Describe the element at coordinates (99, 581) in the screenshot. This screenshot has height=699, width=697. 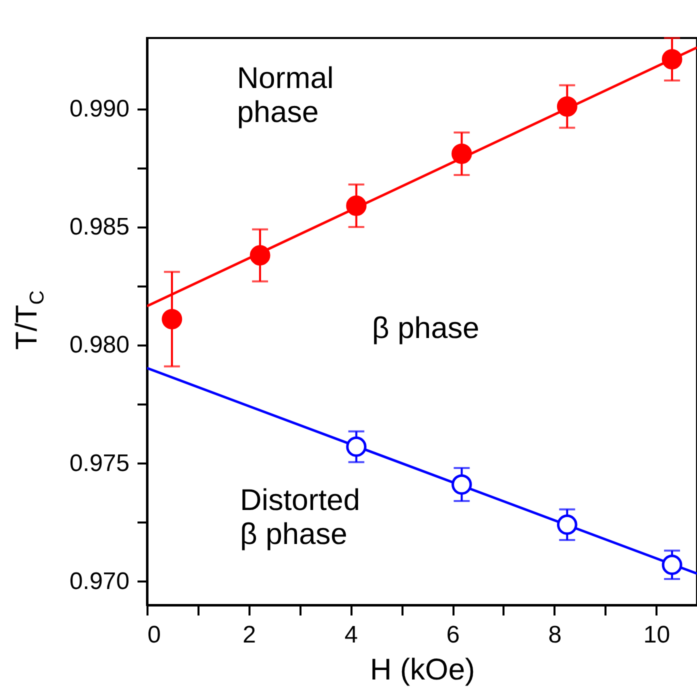
I see `y-tick-label: 0.970` at that location.